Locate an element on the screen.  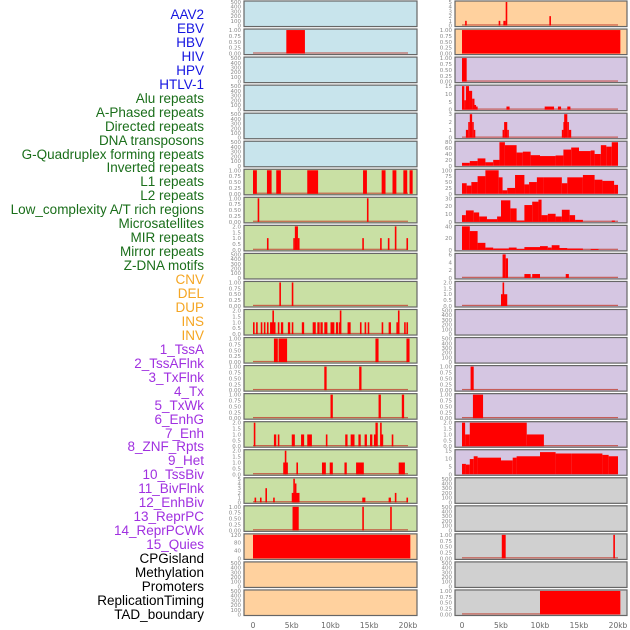
y-tick-label: 0 is located at coordinates (451, 587).